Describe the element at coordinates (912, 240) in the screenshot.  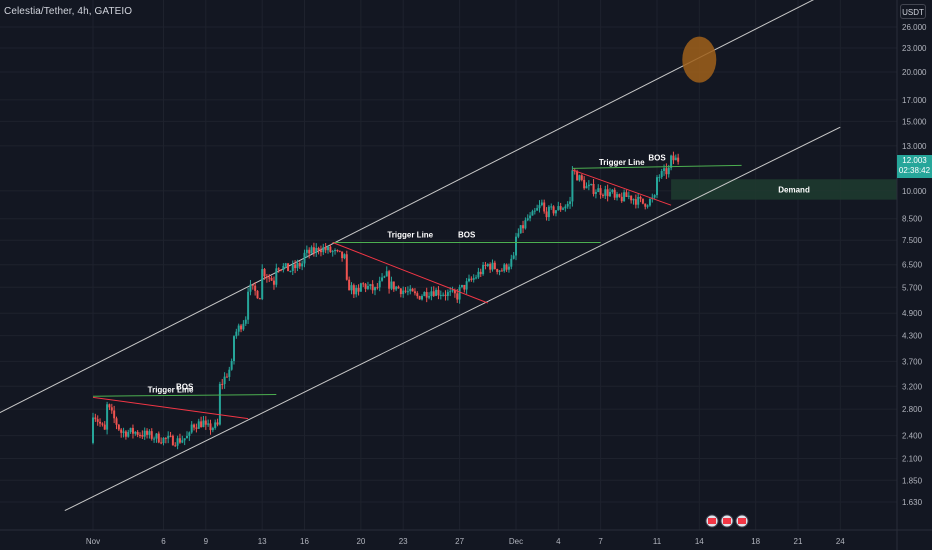
I see `y-tick-label: 7.500` at that location.